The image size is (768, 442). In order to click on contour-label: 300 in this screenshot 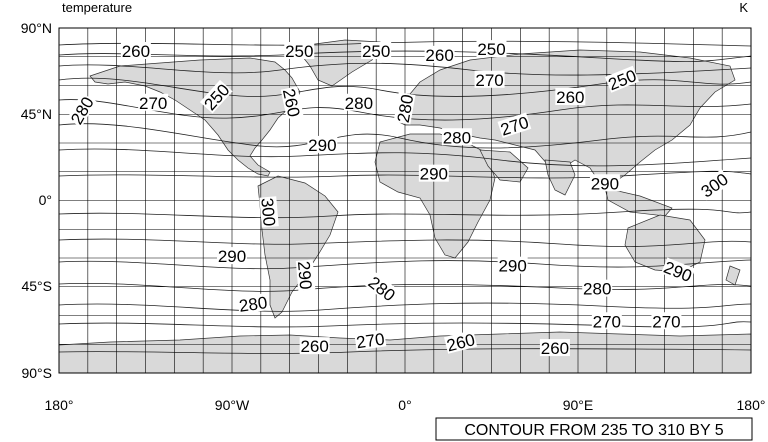, I will do `click(268, 212)`.